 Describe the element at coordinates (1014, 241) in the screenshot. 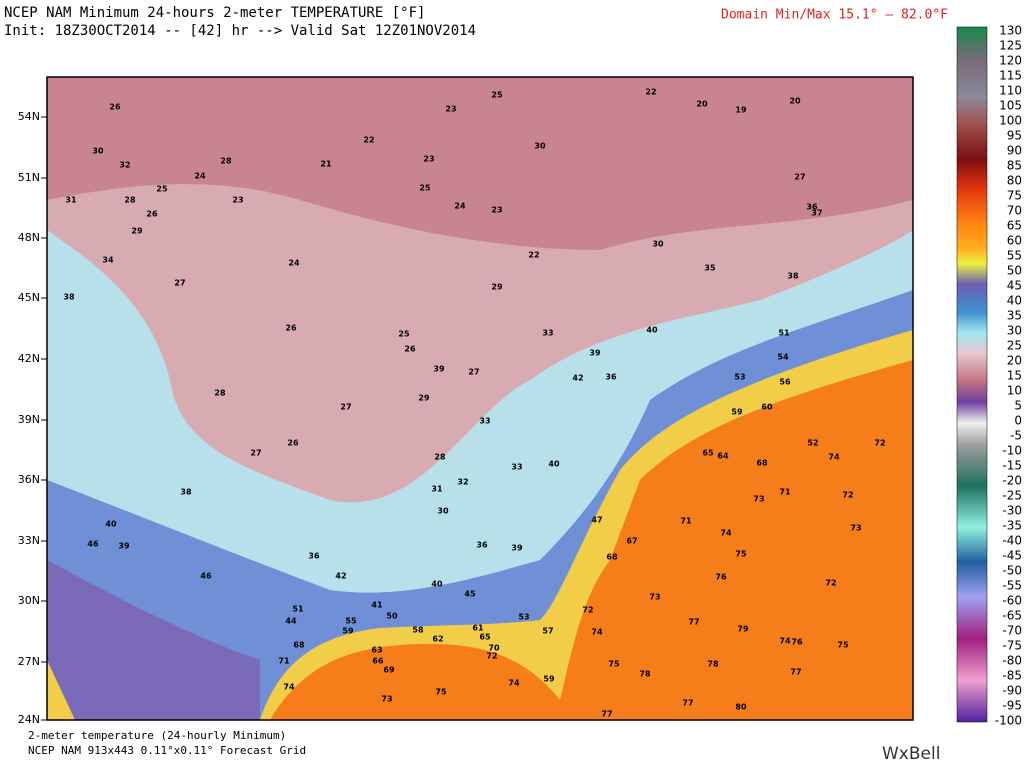

I see `colorbar-label: 60` at that location.